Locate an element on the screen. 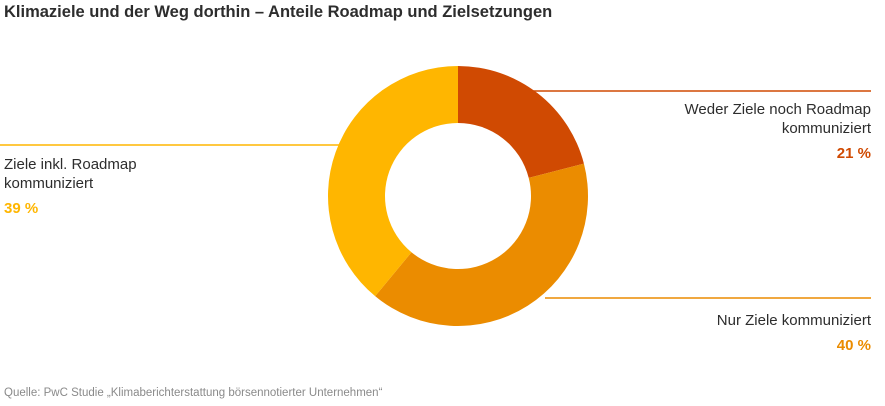 This screenshot has height=406, width=885. label-ziele-roadmap: Ziele inkl. Roadmap kommuniziert 39 % is located at coordinates (70, 186).